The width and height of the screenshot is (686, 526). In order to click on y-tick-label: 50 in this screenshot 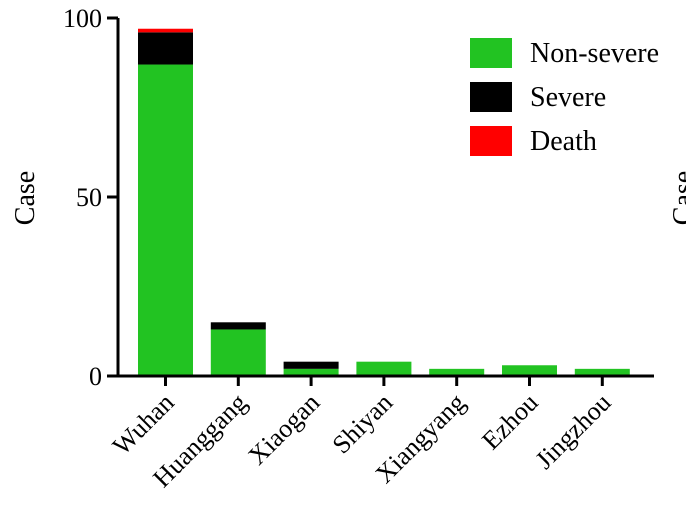, I will do `click(89, 197)`.